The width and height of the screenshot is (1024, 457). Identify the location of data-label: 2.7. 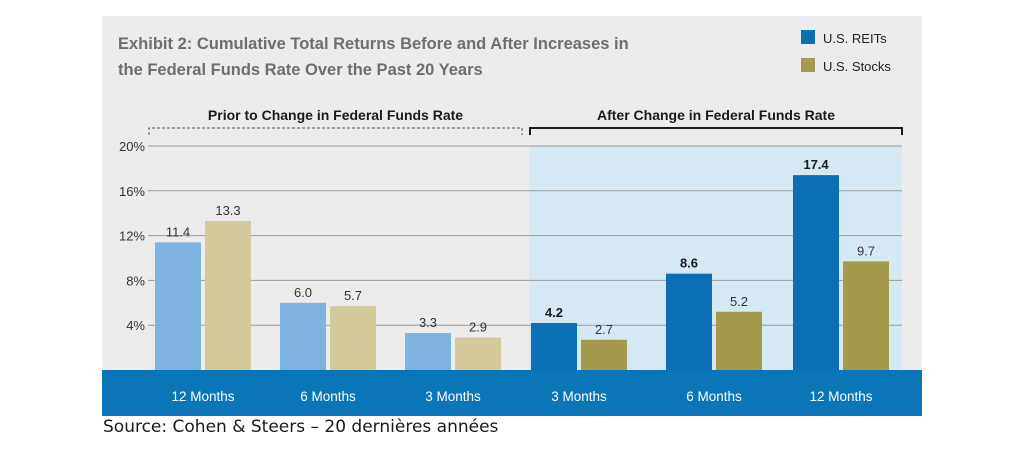
(604, 329).